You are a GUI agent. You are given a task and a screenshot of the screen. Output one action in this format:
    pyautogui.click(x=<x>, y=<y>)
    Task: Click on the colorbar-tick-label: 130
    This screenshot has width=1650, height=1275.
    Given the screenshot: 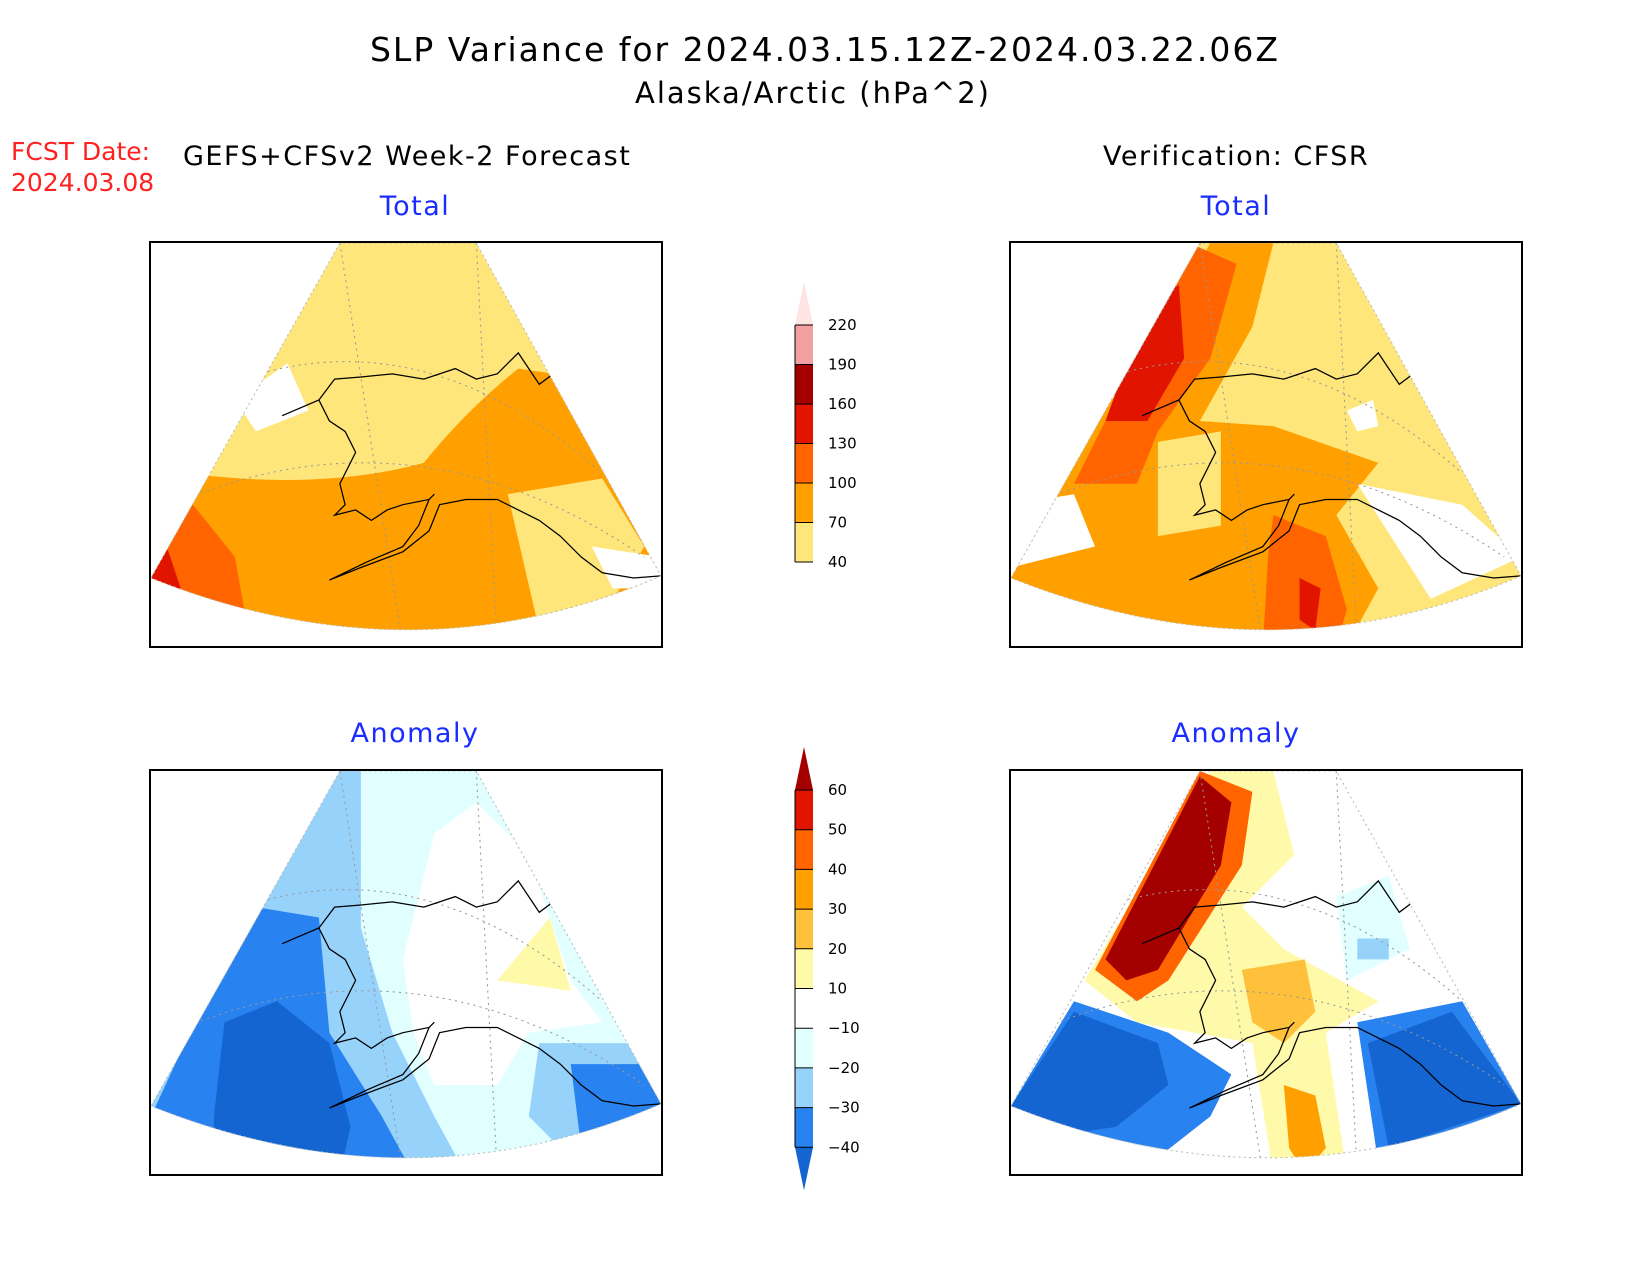 What is the action you would take?
    pyautogui.click(x=842, y=444)
    